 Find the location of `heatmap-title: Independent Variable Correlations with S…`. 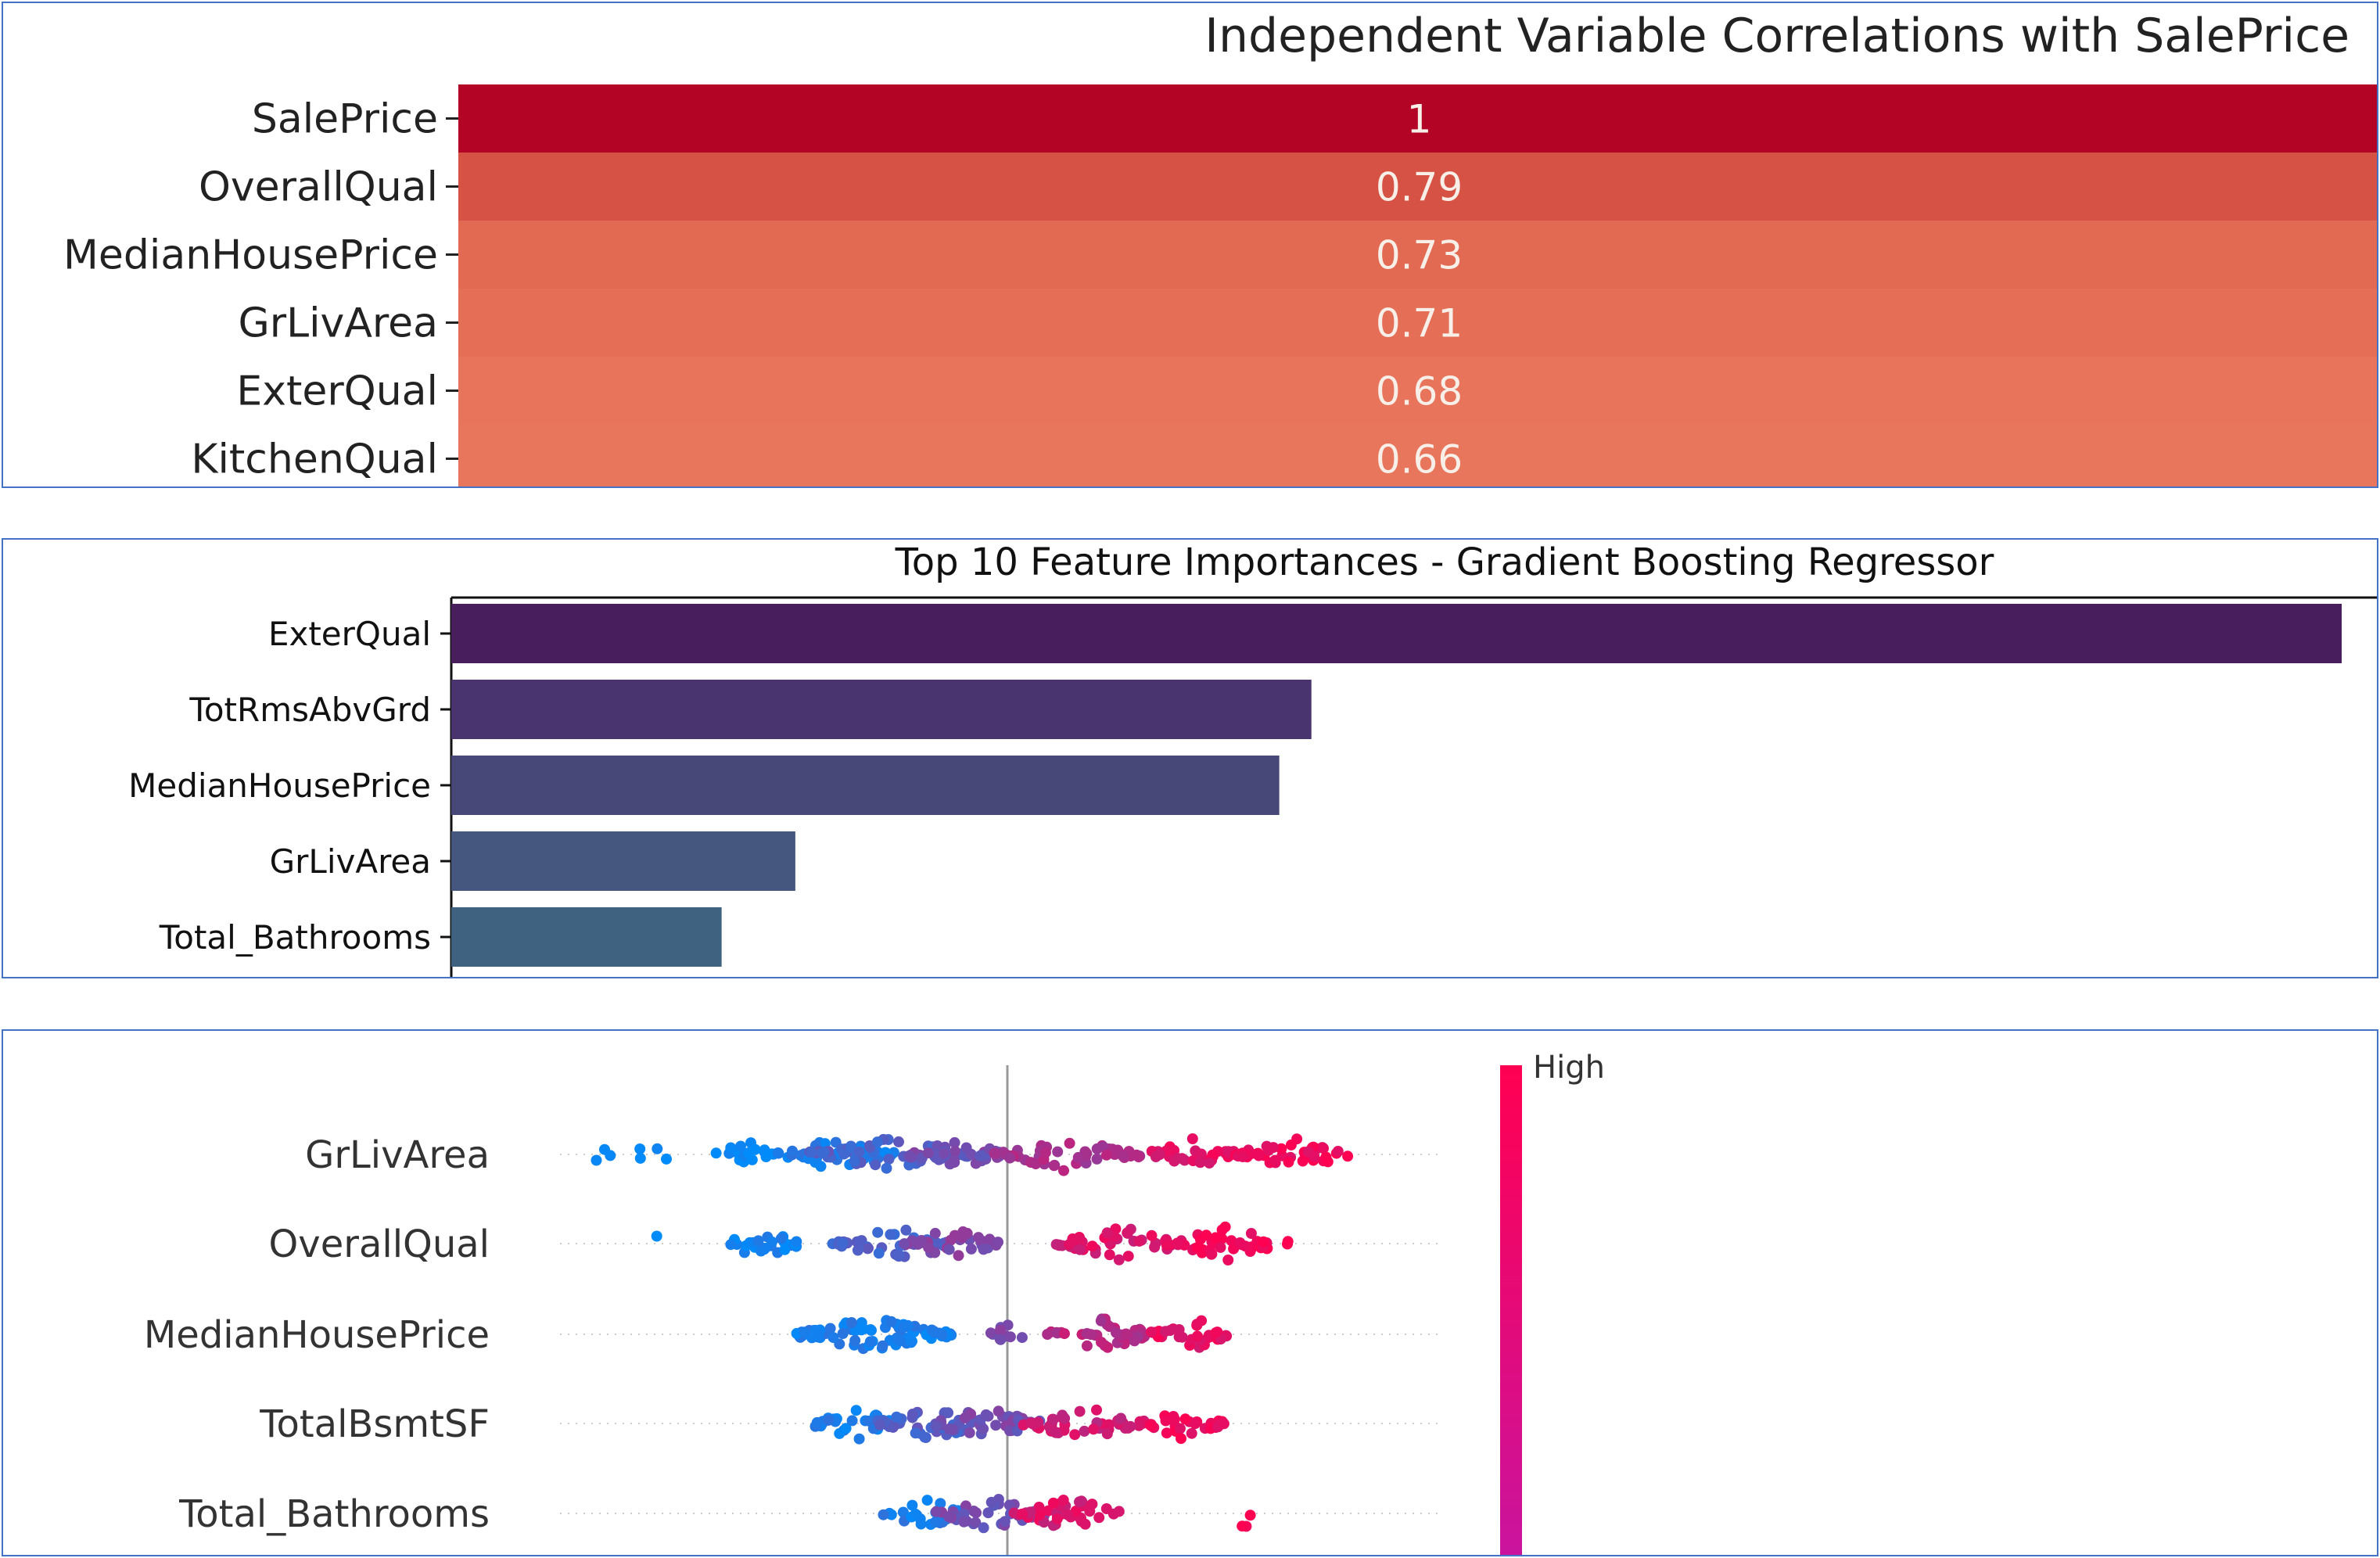

heatmap-title: Independent Variable Correlations with S… is located at coordinates (1776, 36).